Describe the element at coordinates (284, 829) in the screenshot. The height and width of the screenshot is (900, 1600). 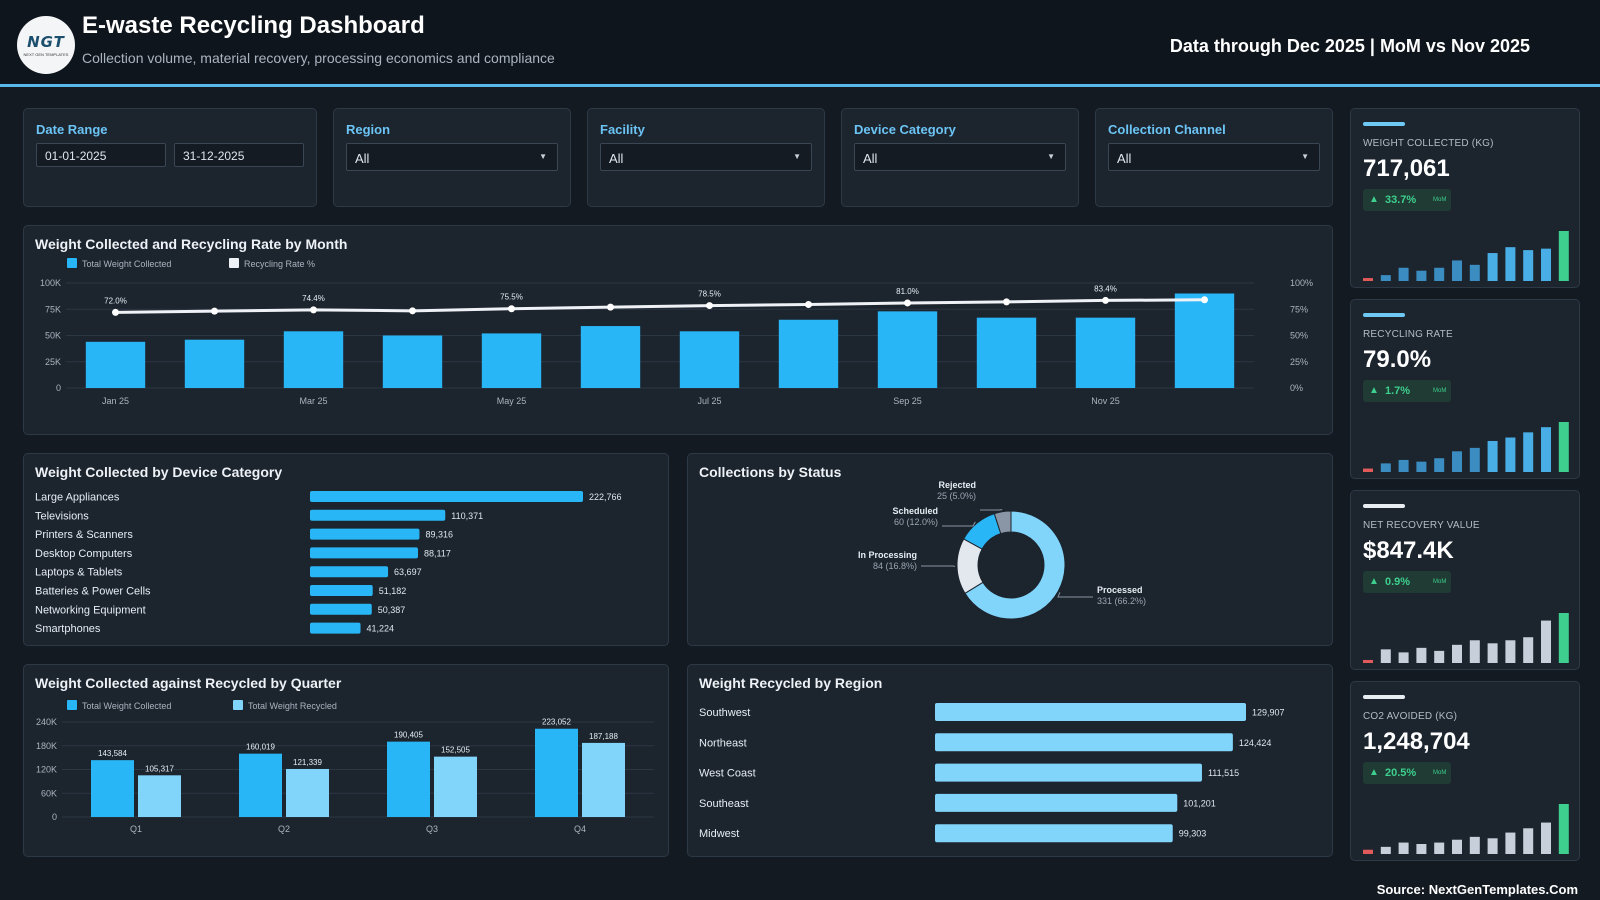
I see `x-tick: Q2` at that location.